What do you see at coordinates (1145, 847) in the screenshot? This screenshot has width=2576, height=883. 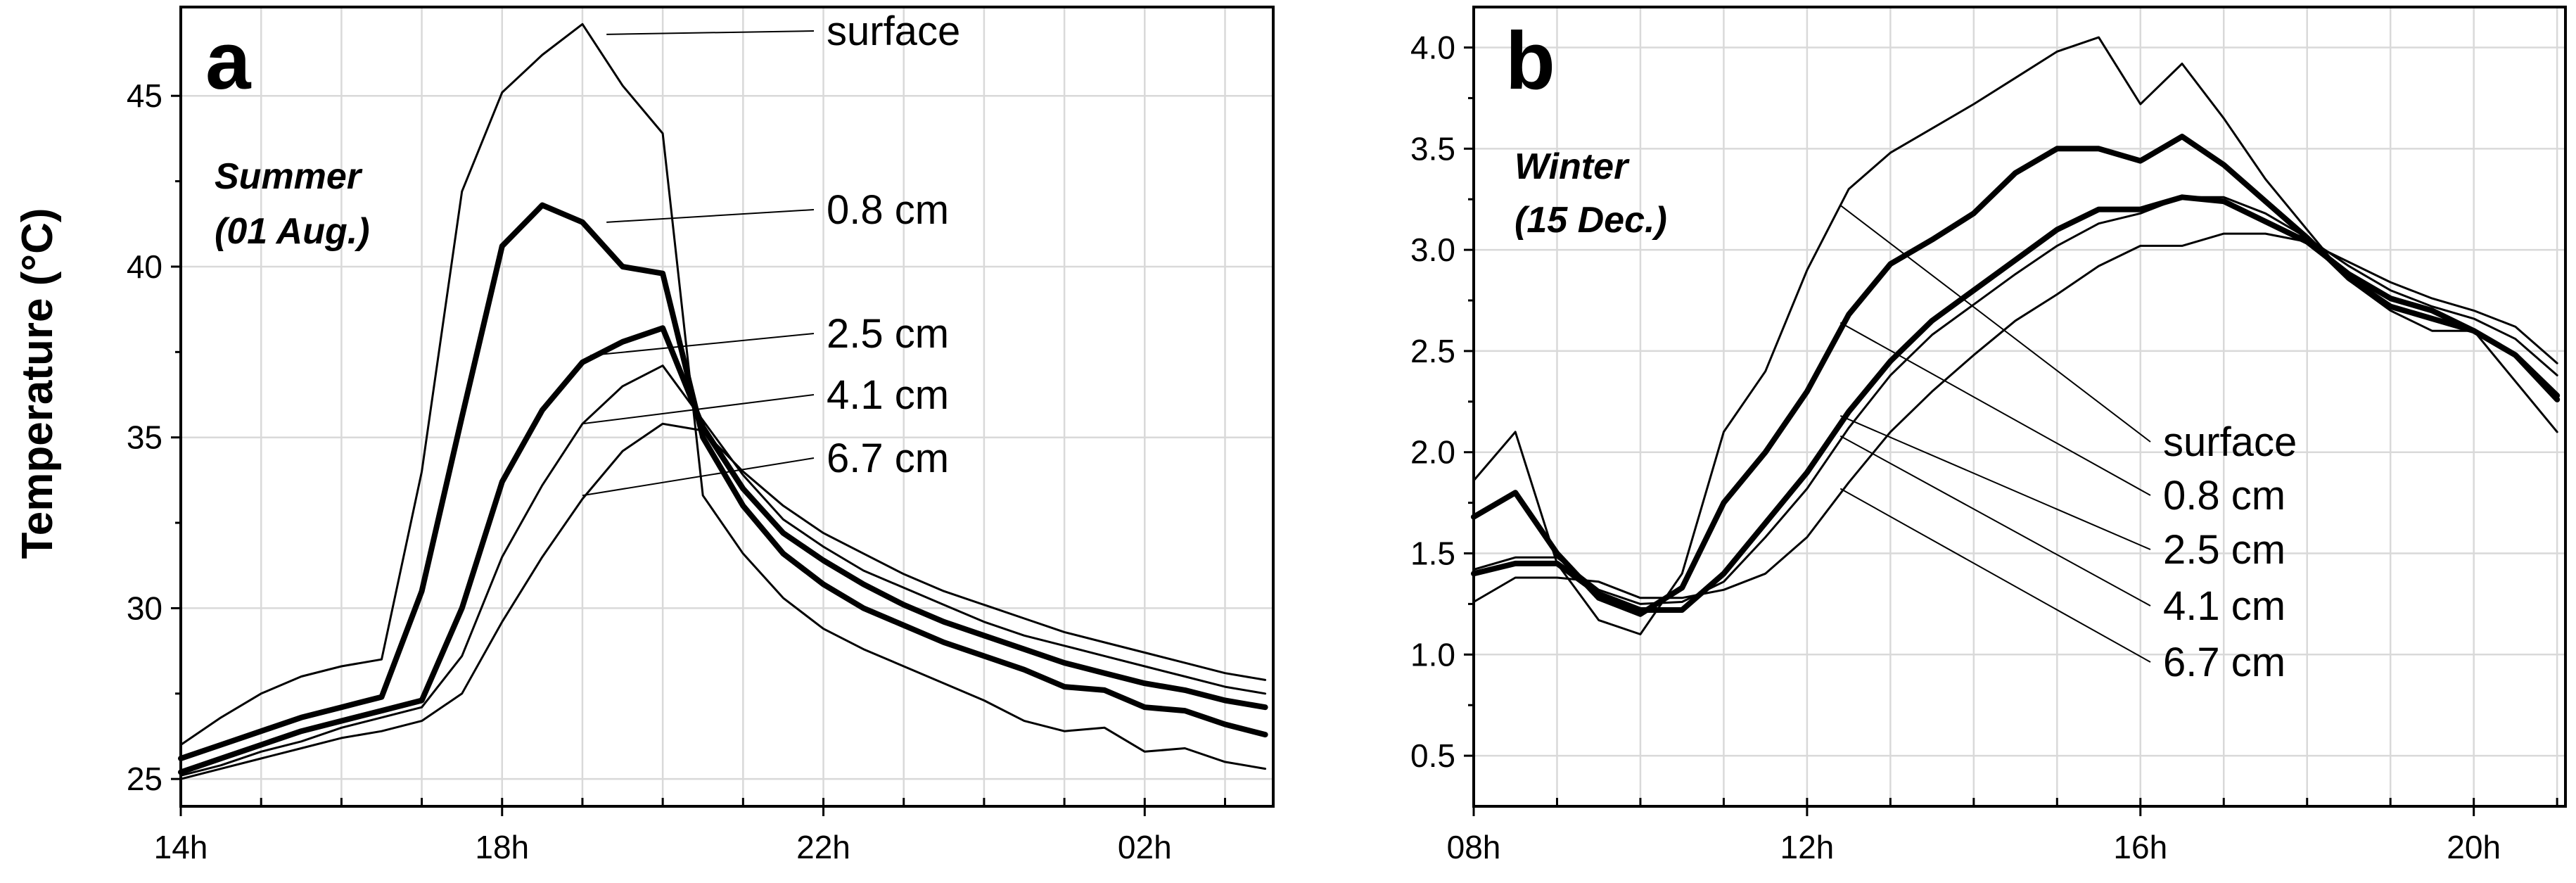 I see `x-tick-label: 02h` at bounding box center [1145, 847].